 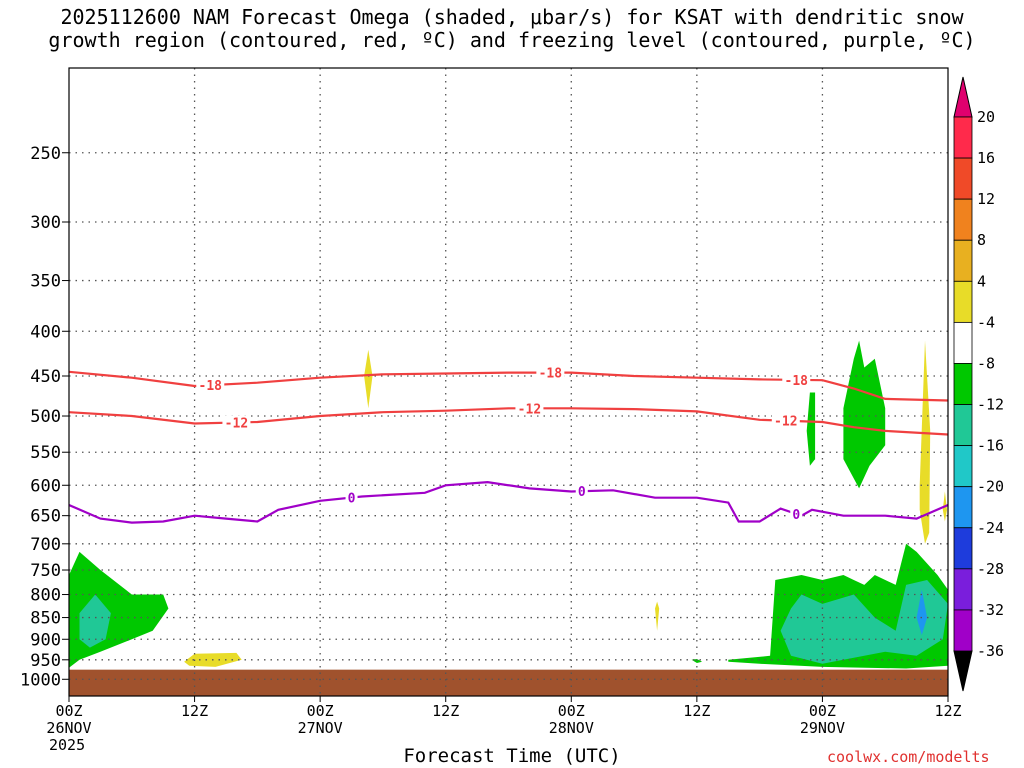 What do you see at coordinates (986, 363) in the screenshot?
I see `colorbar-label: -8` at bounding box center [986, 363].